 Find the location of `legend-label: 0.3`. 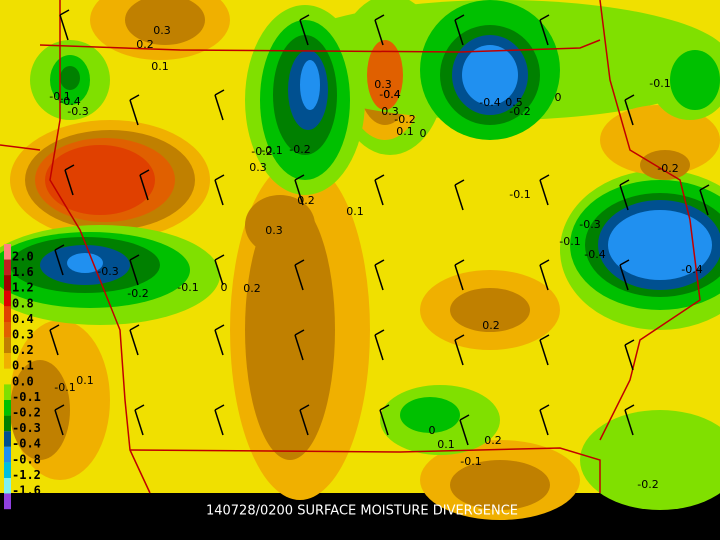

legend-label: 0.3 is located at coordinates (23, 335).